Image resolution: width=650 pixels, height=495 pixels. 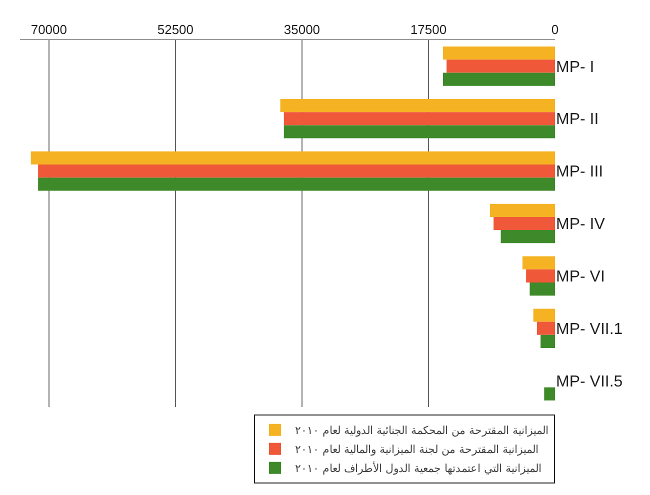 What do you see at coordinates (175, 29) in the screenshot?
I see `x-tick-label: 52500` at bounding box center [175, 29].